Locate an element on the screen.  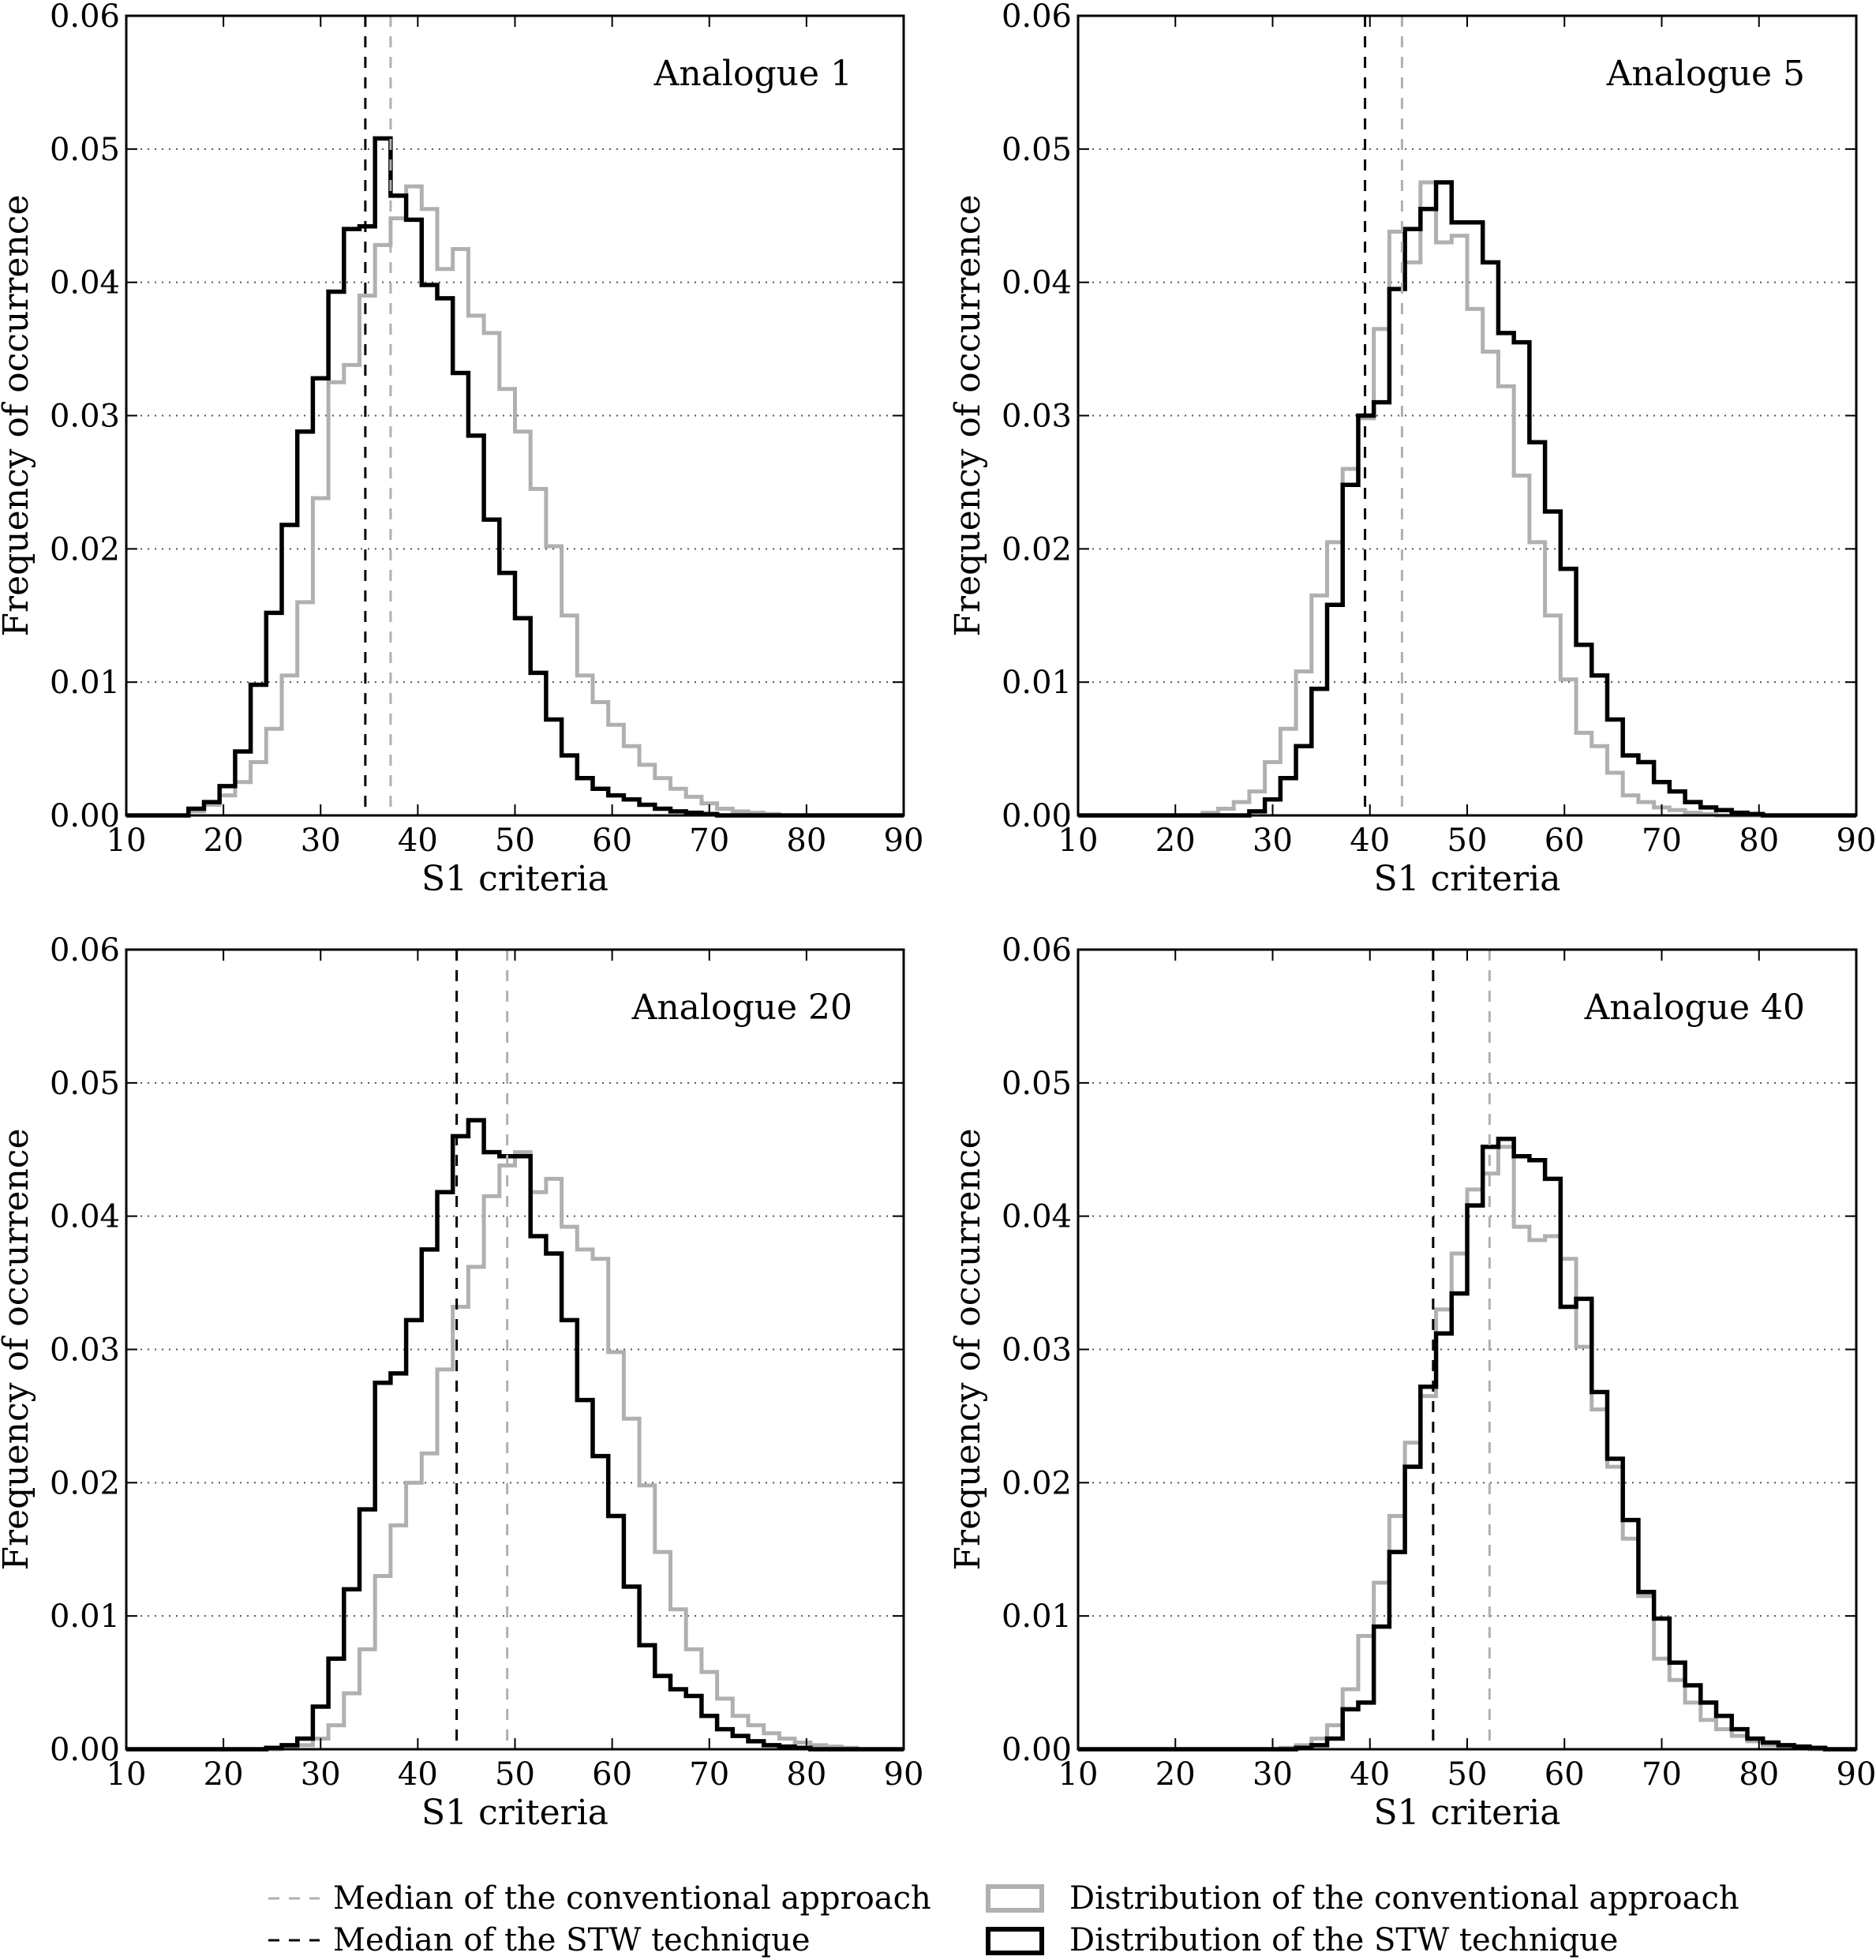
panel-title: Analogue 5 is located at coordinates (1705, 74).